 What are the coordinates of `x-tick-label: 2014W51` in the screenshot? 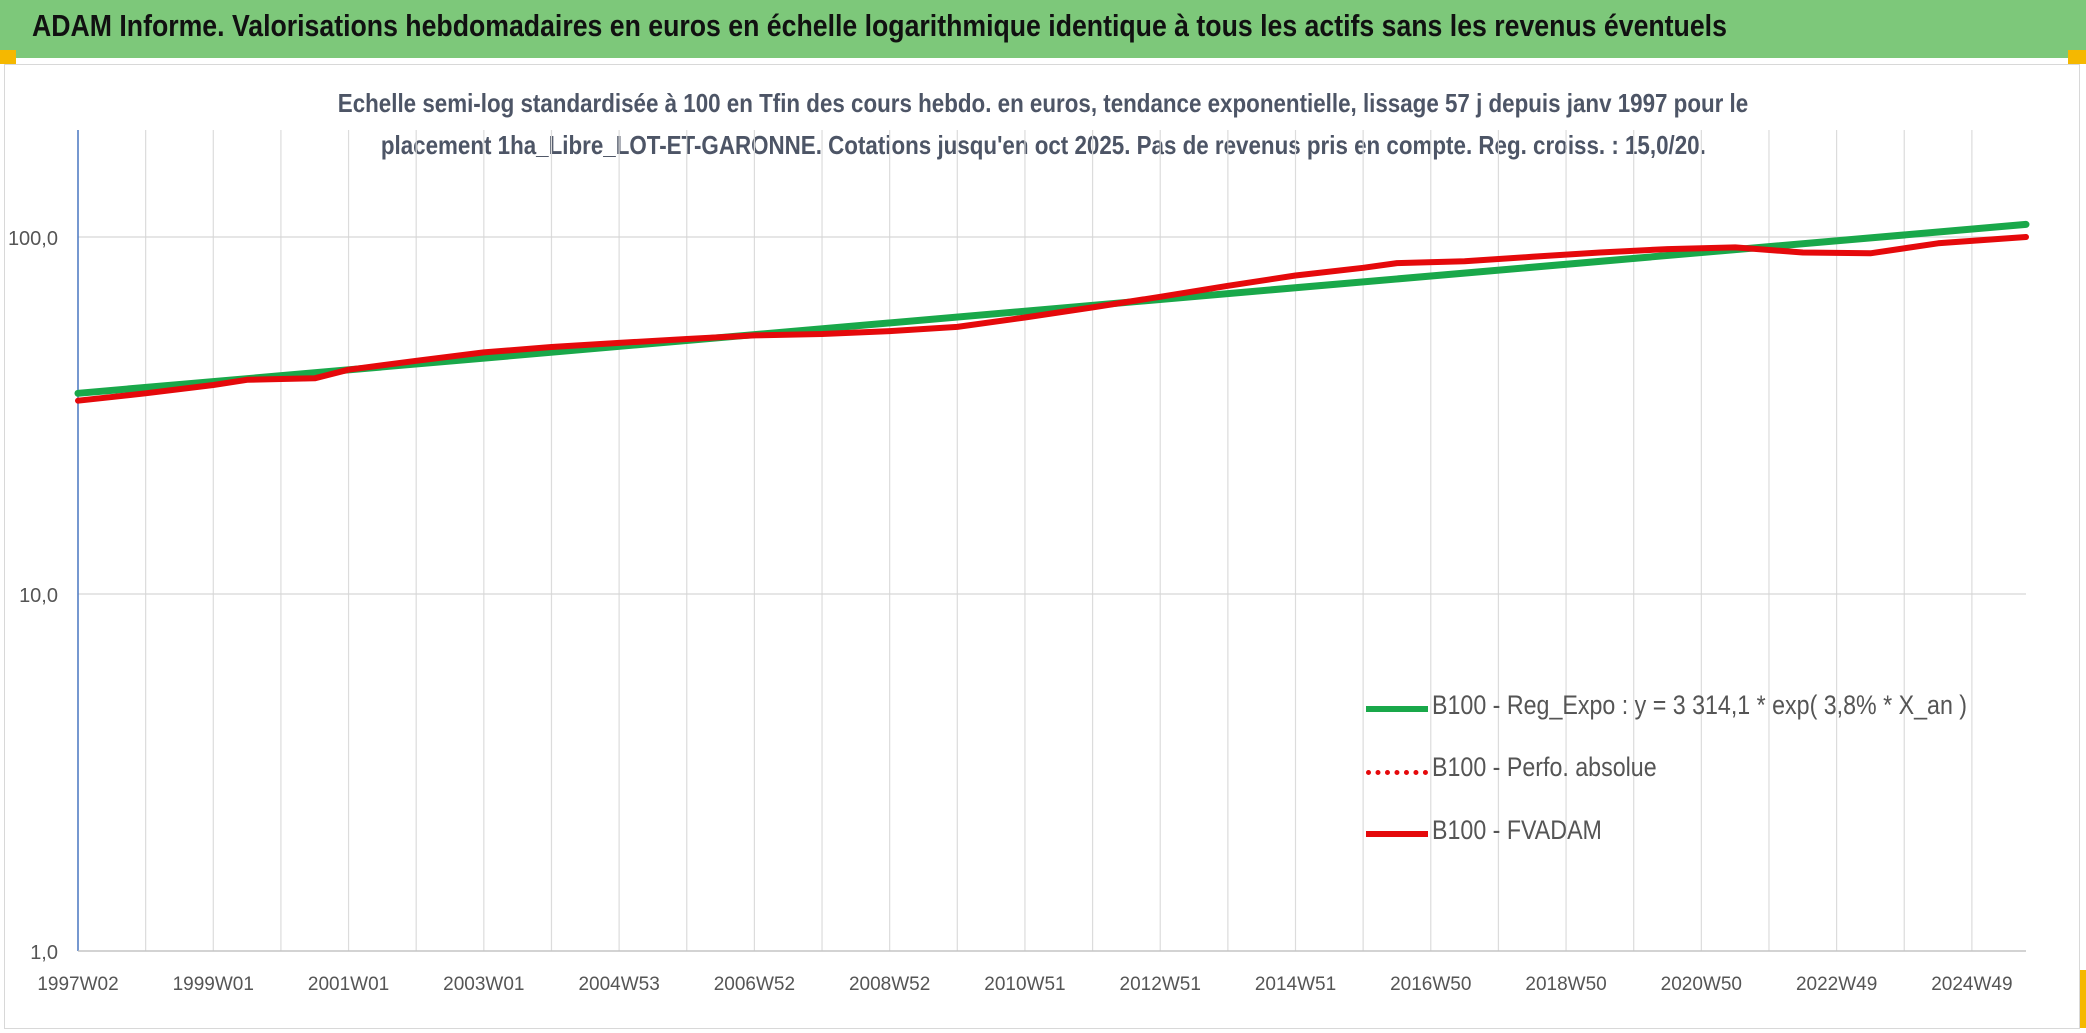 It's located at (1295, 984).